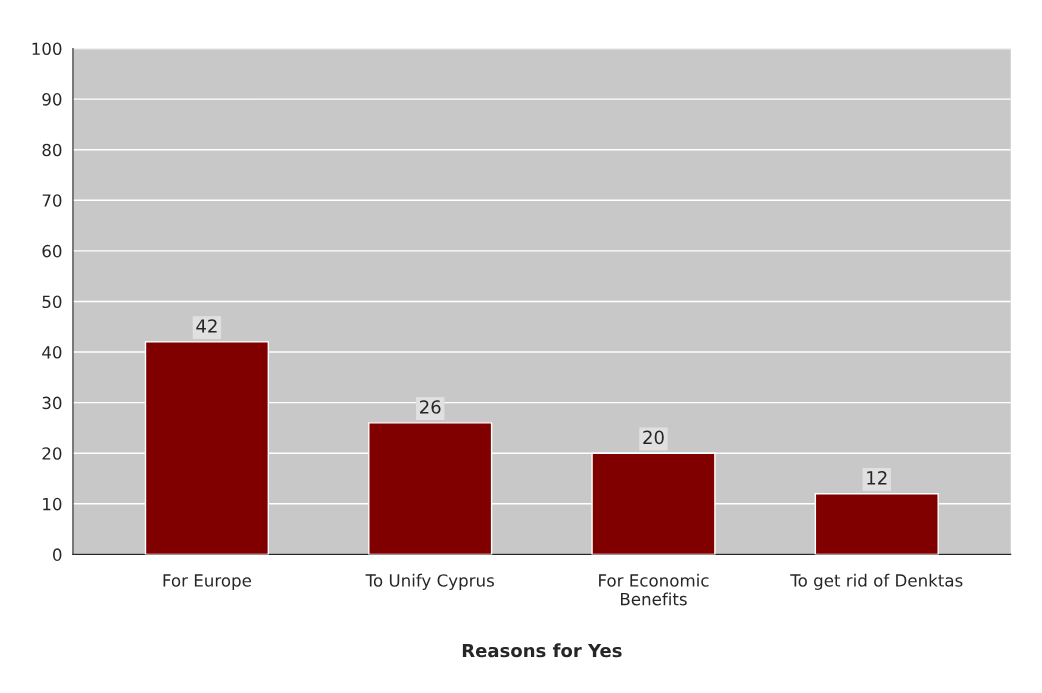  I want to click on y-tick-label: 10, so click(52, 504).